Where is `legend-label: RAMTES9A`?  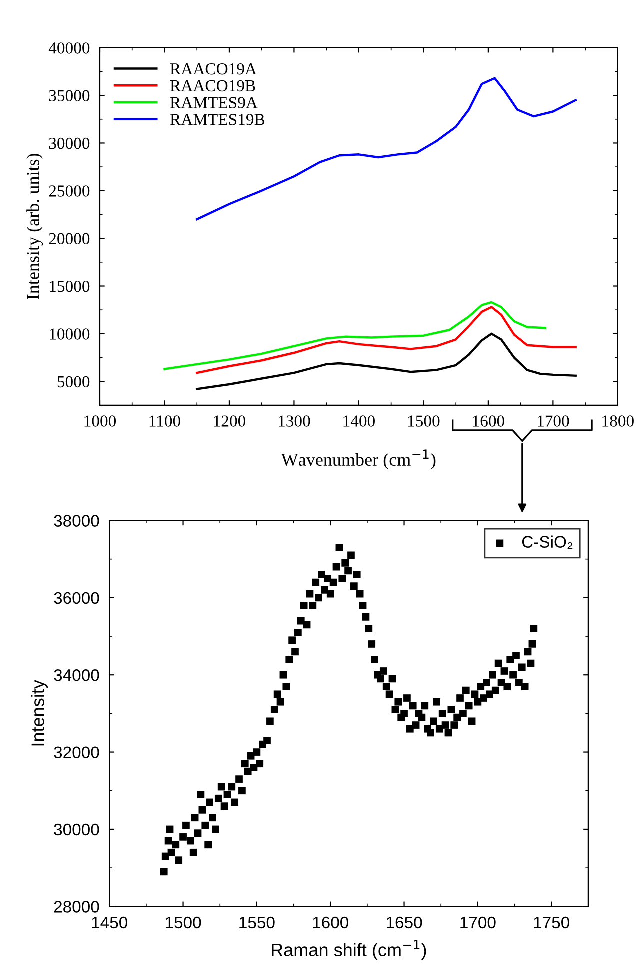
legend-label: RAMTES9A is located at coordinates (214, 102).